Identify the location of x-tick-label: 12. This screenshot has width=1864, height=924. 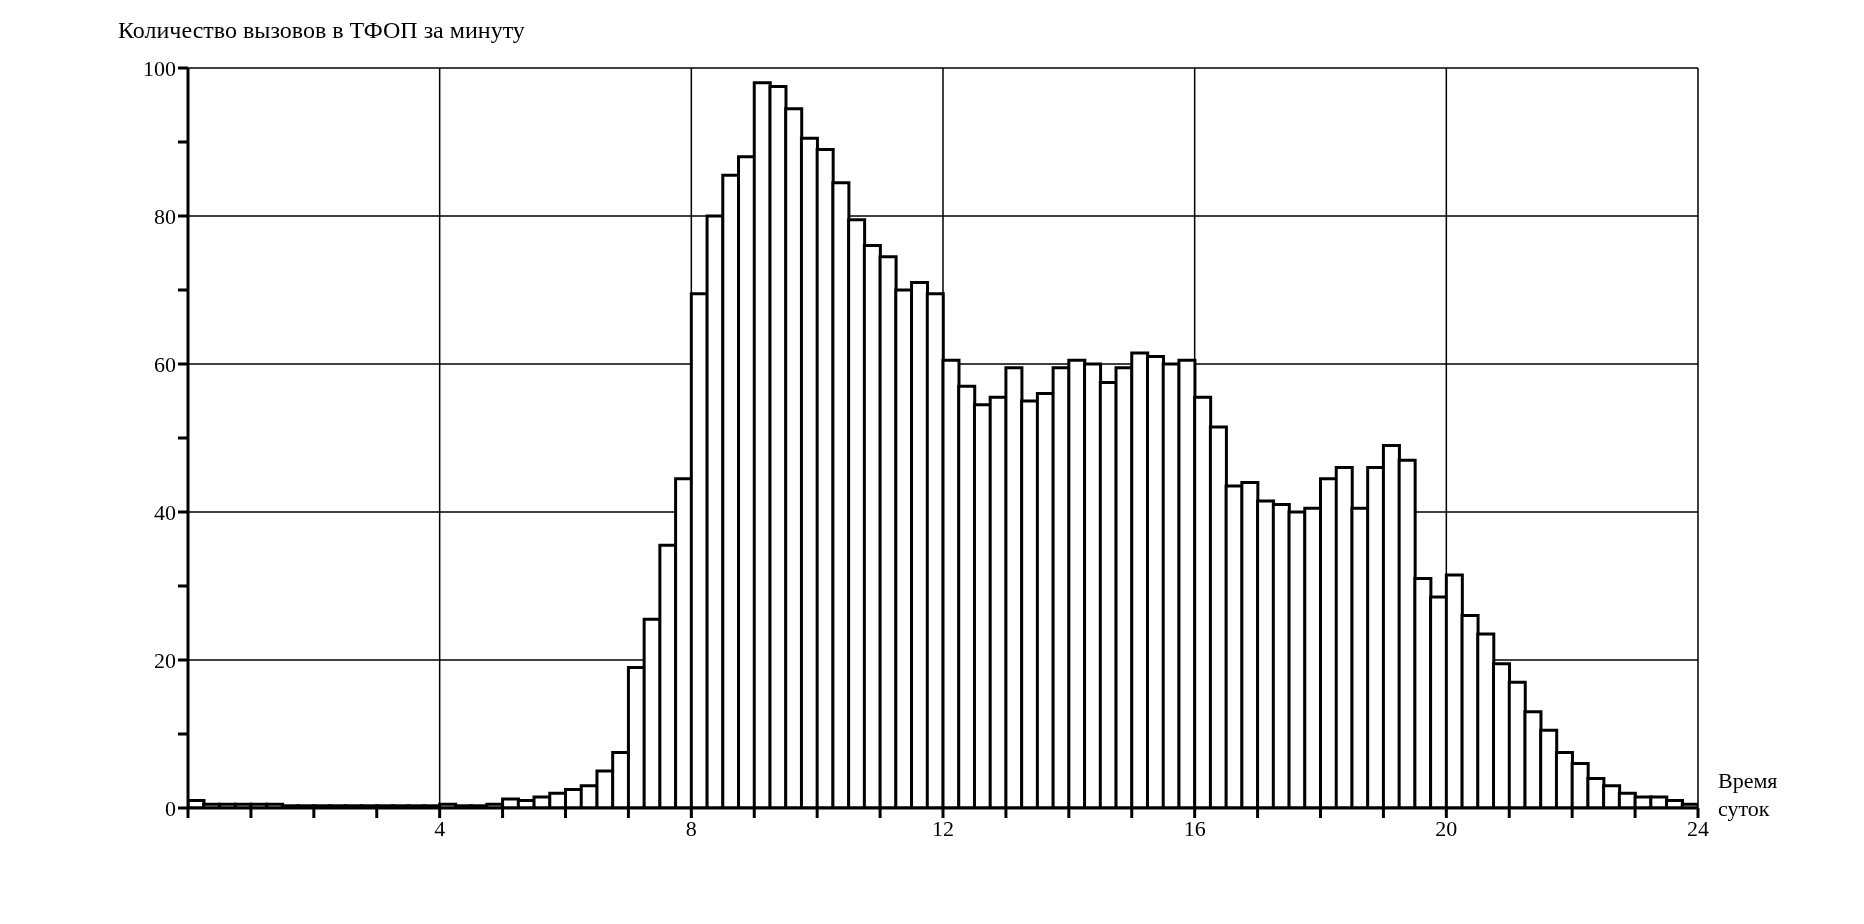
(943, 828).